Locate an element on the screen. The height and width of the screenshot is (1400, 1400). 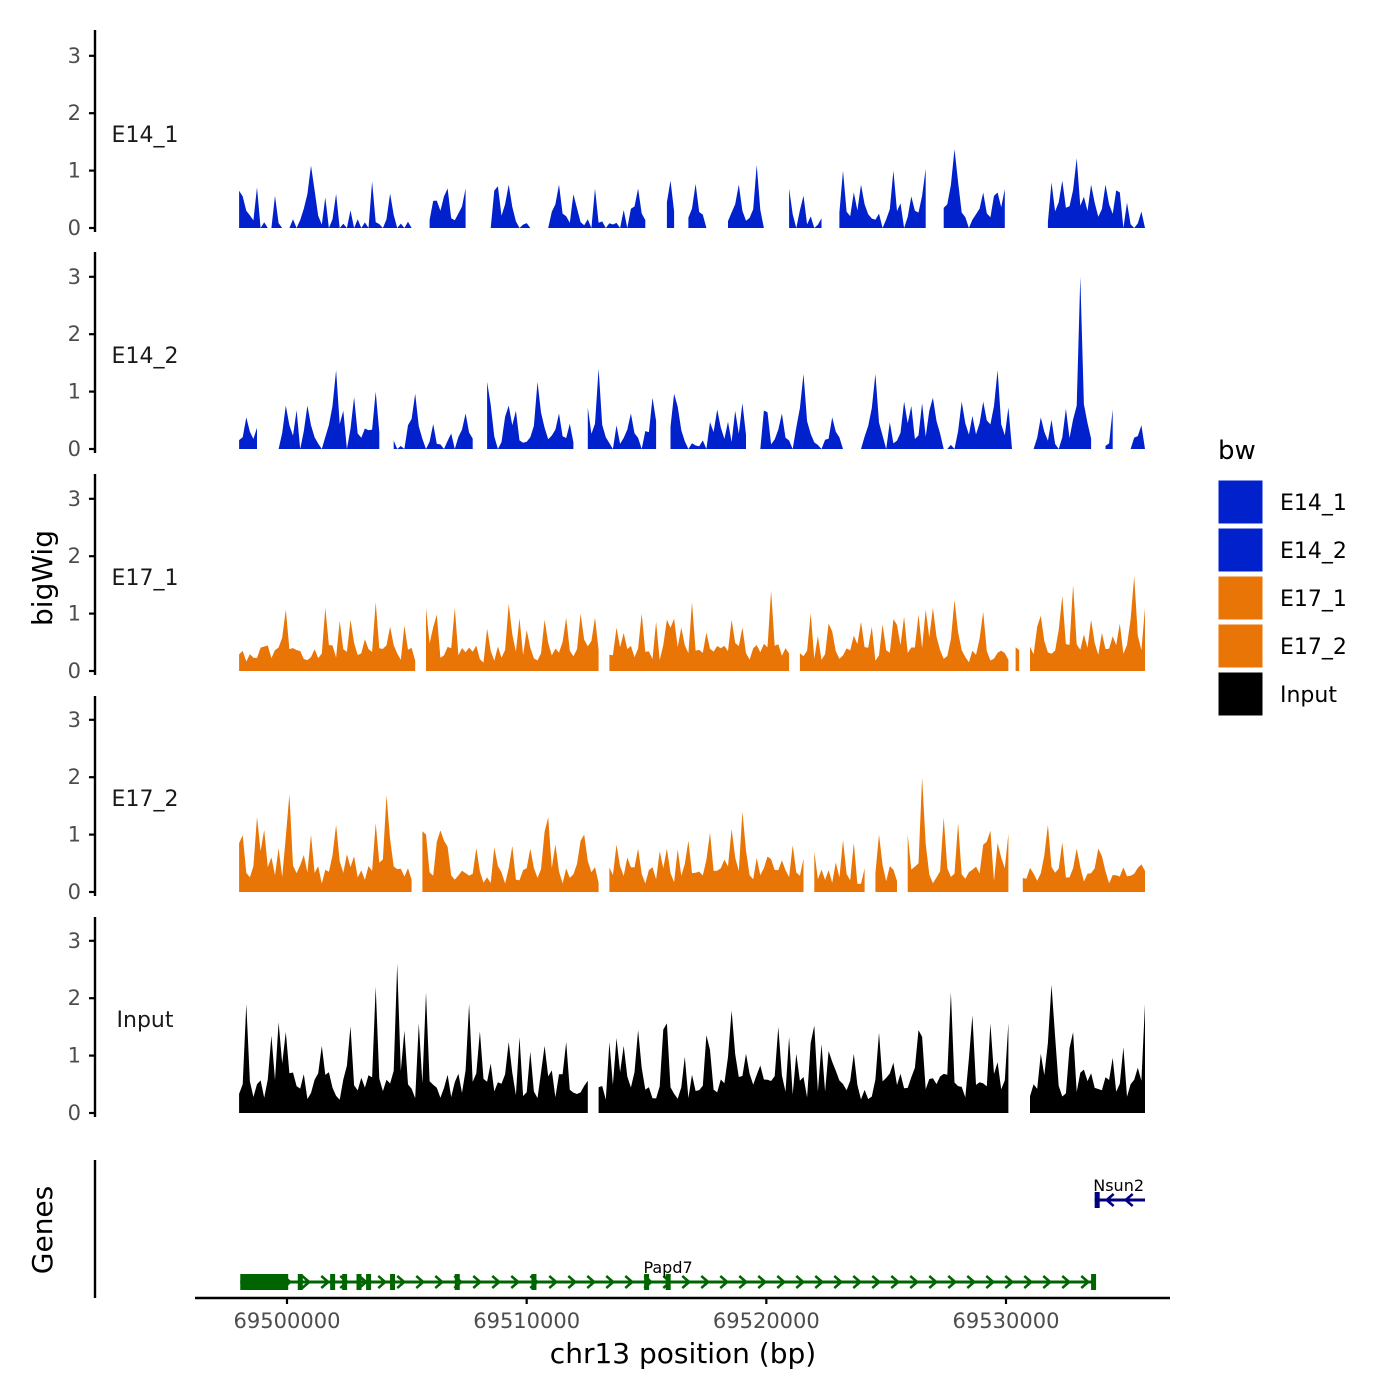
track-label: E14_1 is located at coordinates (145, 135).